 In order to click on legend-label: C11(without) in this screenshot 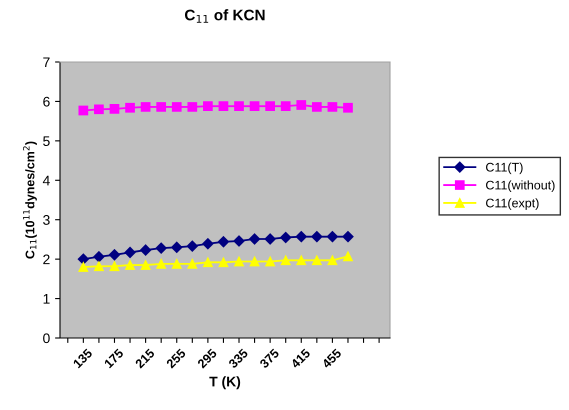, I will do `click(520, 186)`.